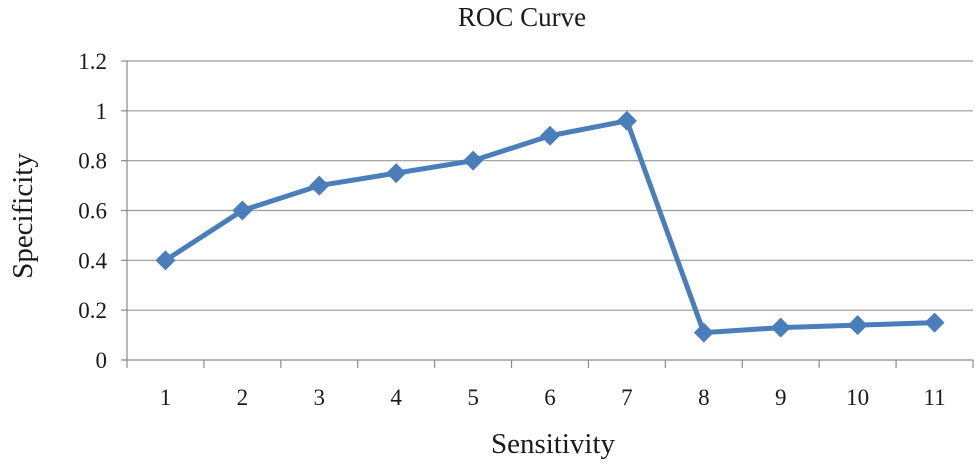 This screenshot has width=980, height=472. Describe the element at coordinates (704, 397) in the screenshot. I see `x-tick-label: 8` at that location.